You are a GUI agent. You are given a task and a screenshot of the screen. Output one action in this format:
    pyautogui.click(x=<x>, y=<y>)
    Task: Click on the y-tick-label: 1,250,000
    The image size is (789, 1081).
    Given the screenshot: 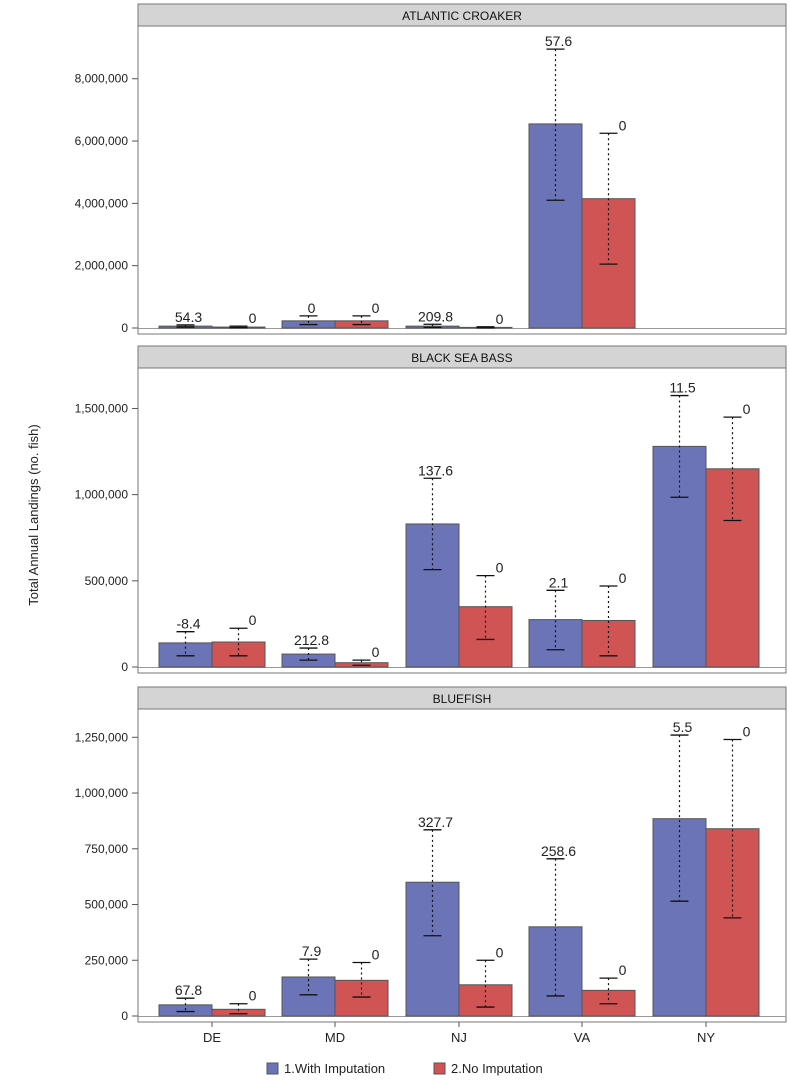 What is the action you would take?
    pyautogui.click(x=102, y=737)
    